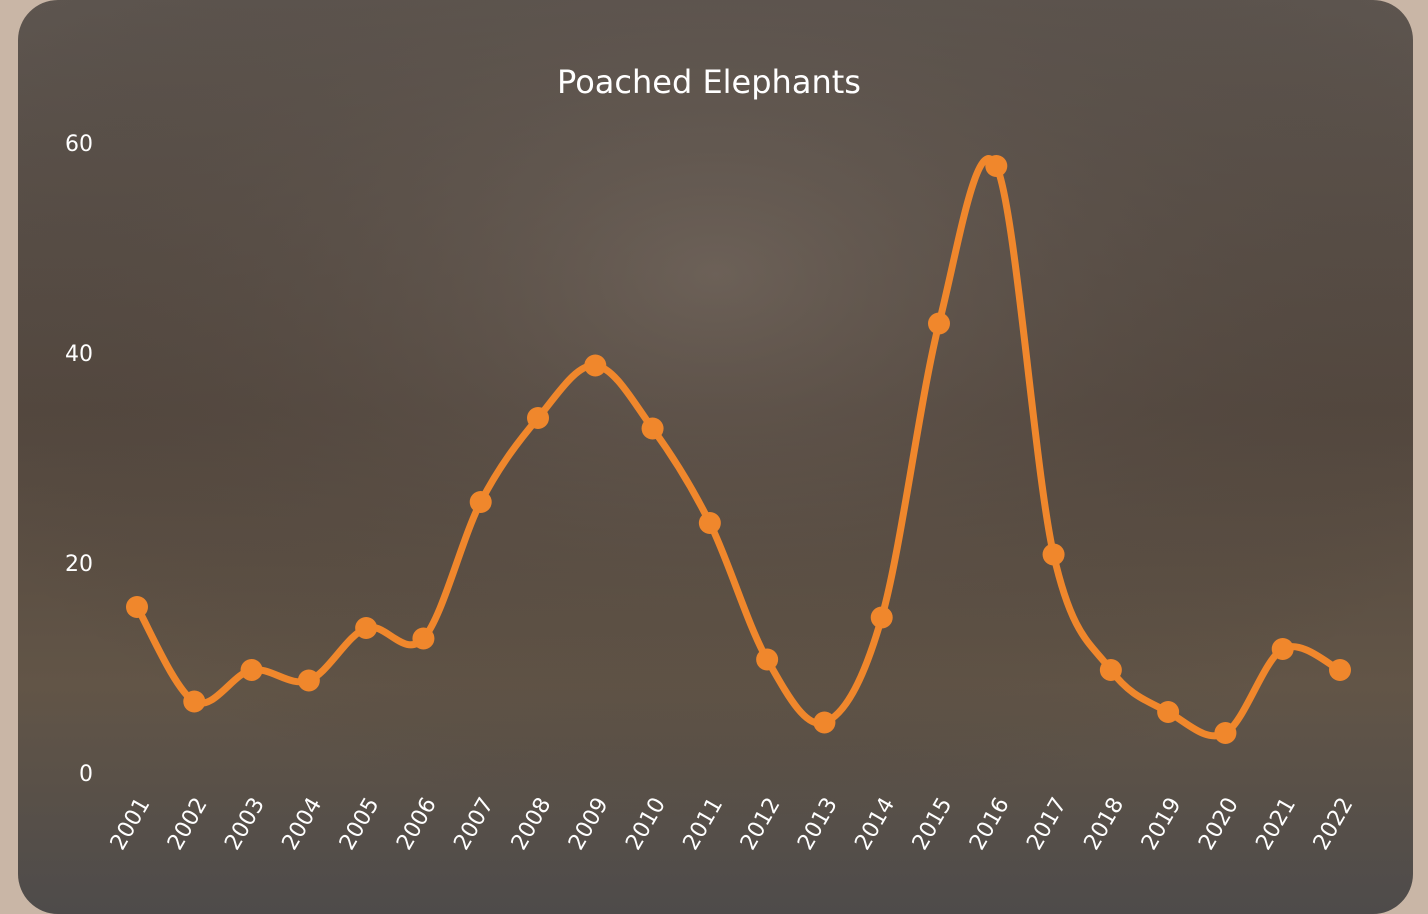 This screenshot has width=1428, height=914. What do you see at coordinates (709, 82) in the screenshot?
I see `chart-title: Poached Elephants` at bounding box center [709, 82].